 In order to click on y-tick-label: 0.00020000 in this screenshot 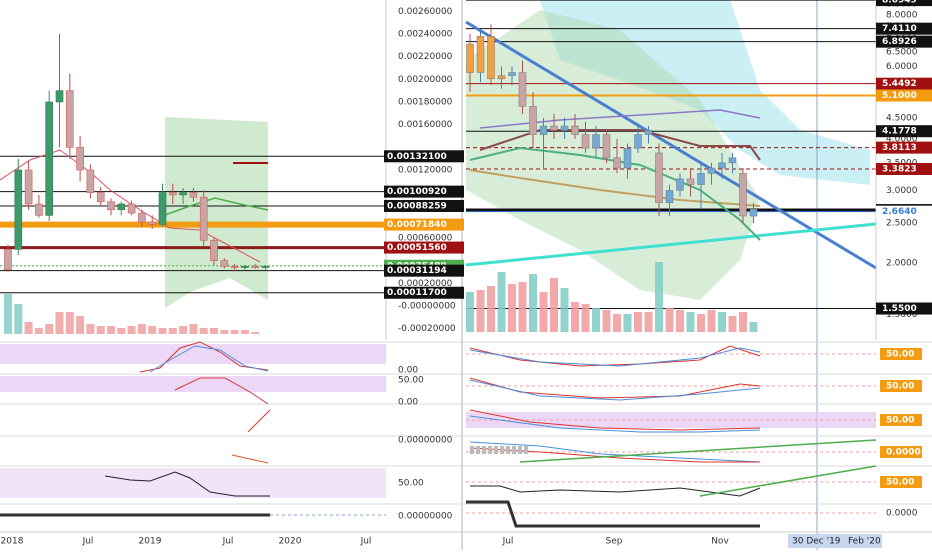, I will do `click(425, 284)`.